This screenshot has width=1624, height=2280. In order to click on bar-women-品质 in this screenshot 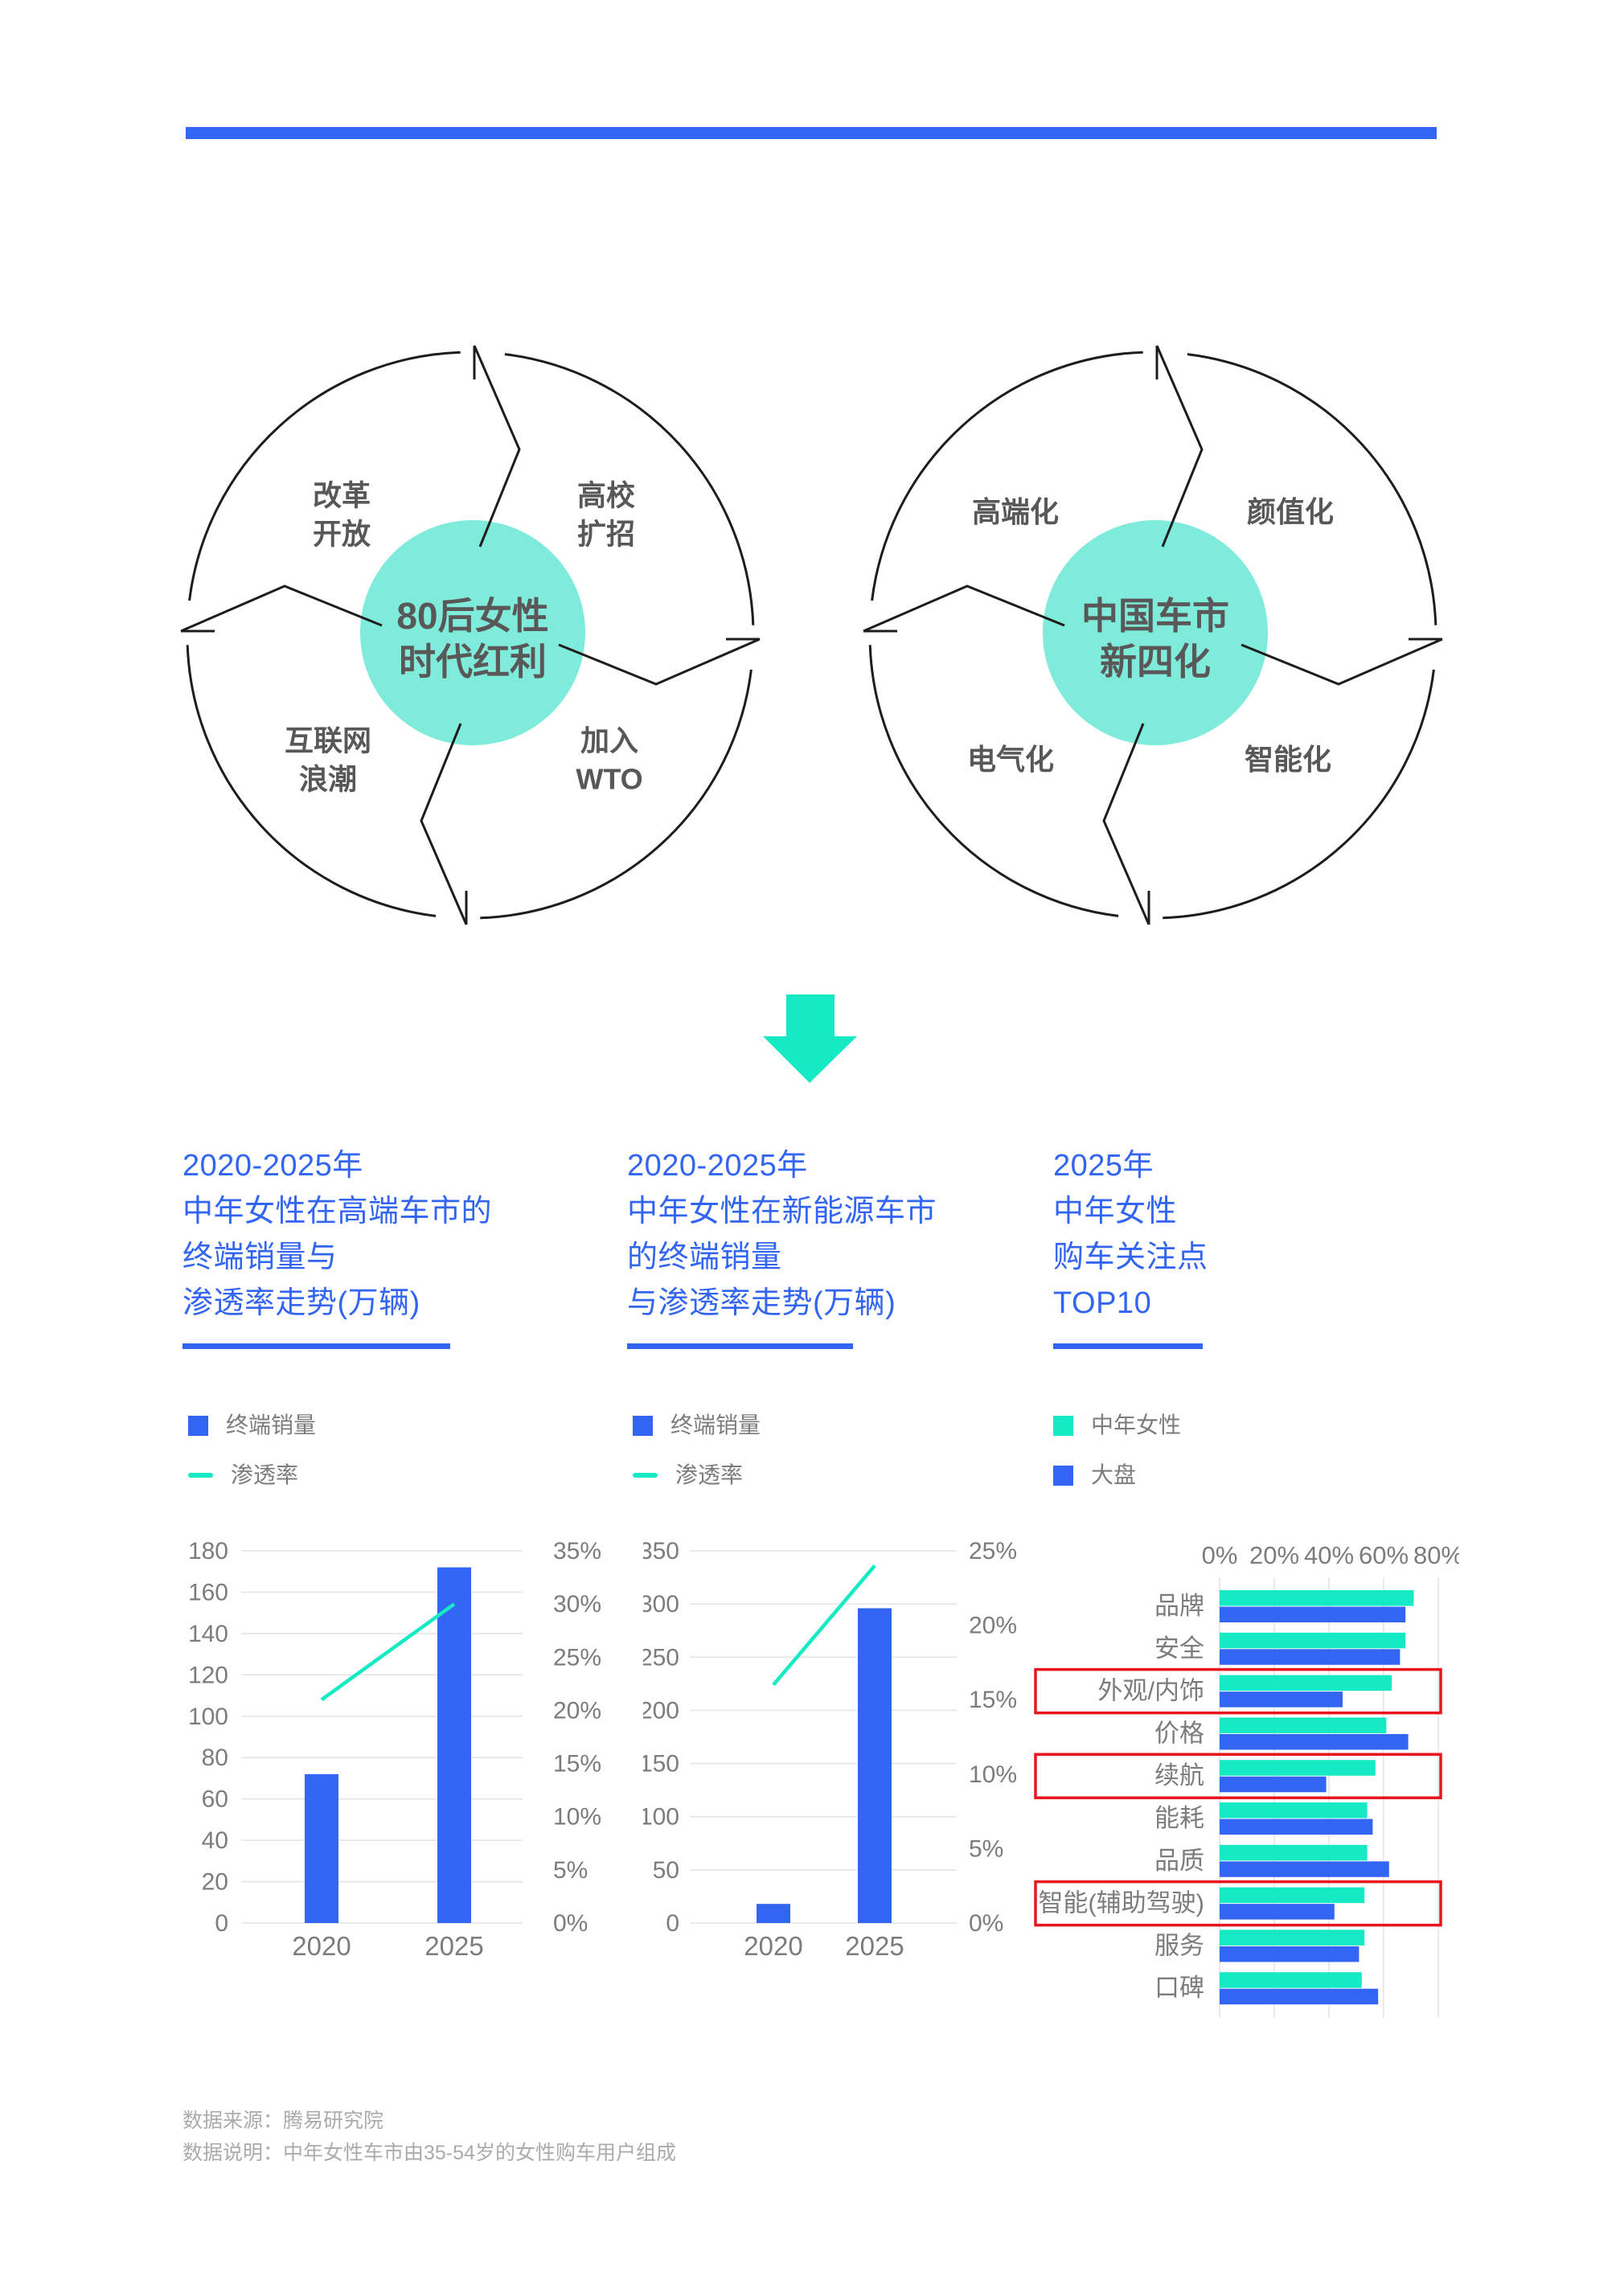, I will do `click(1294, 1852)`.